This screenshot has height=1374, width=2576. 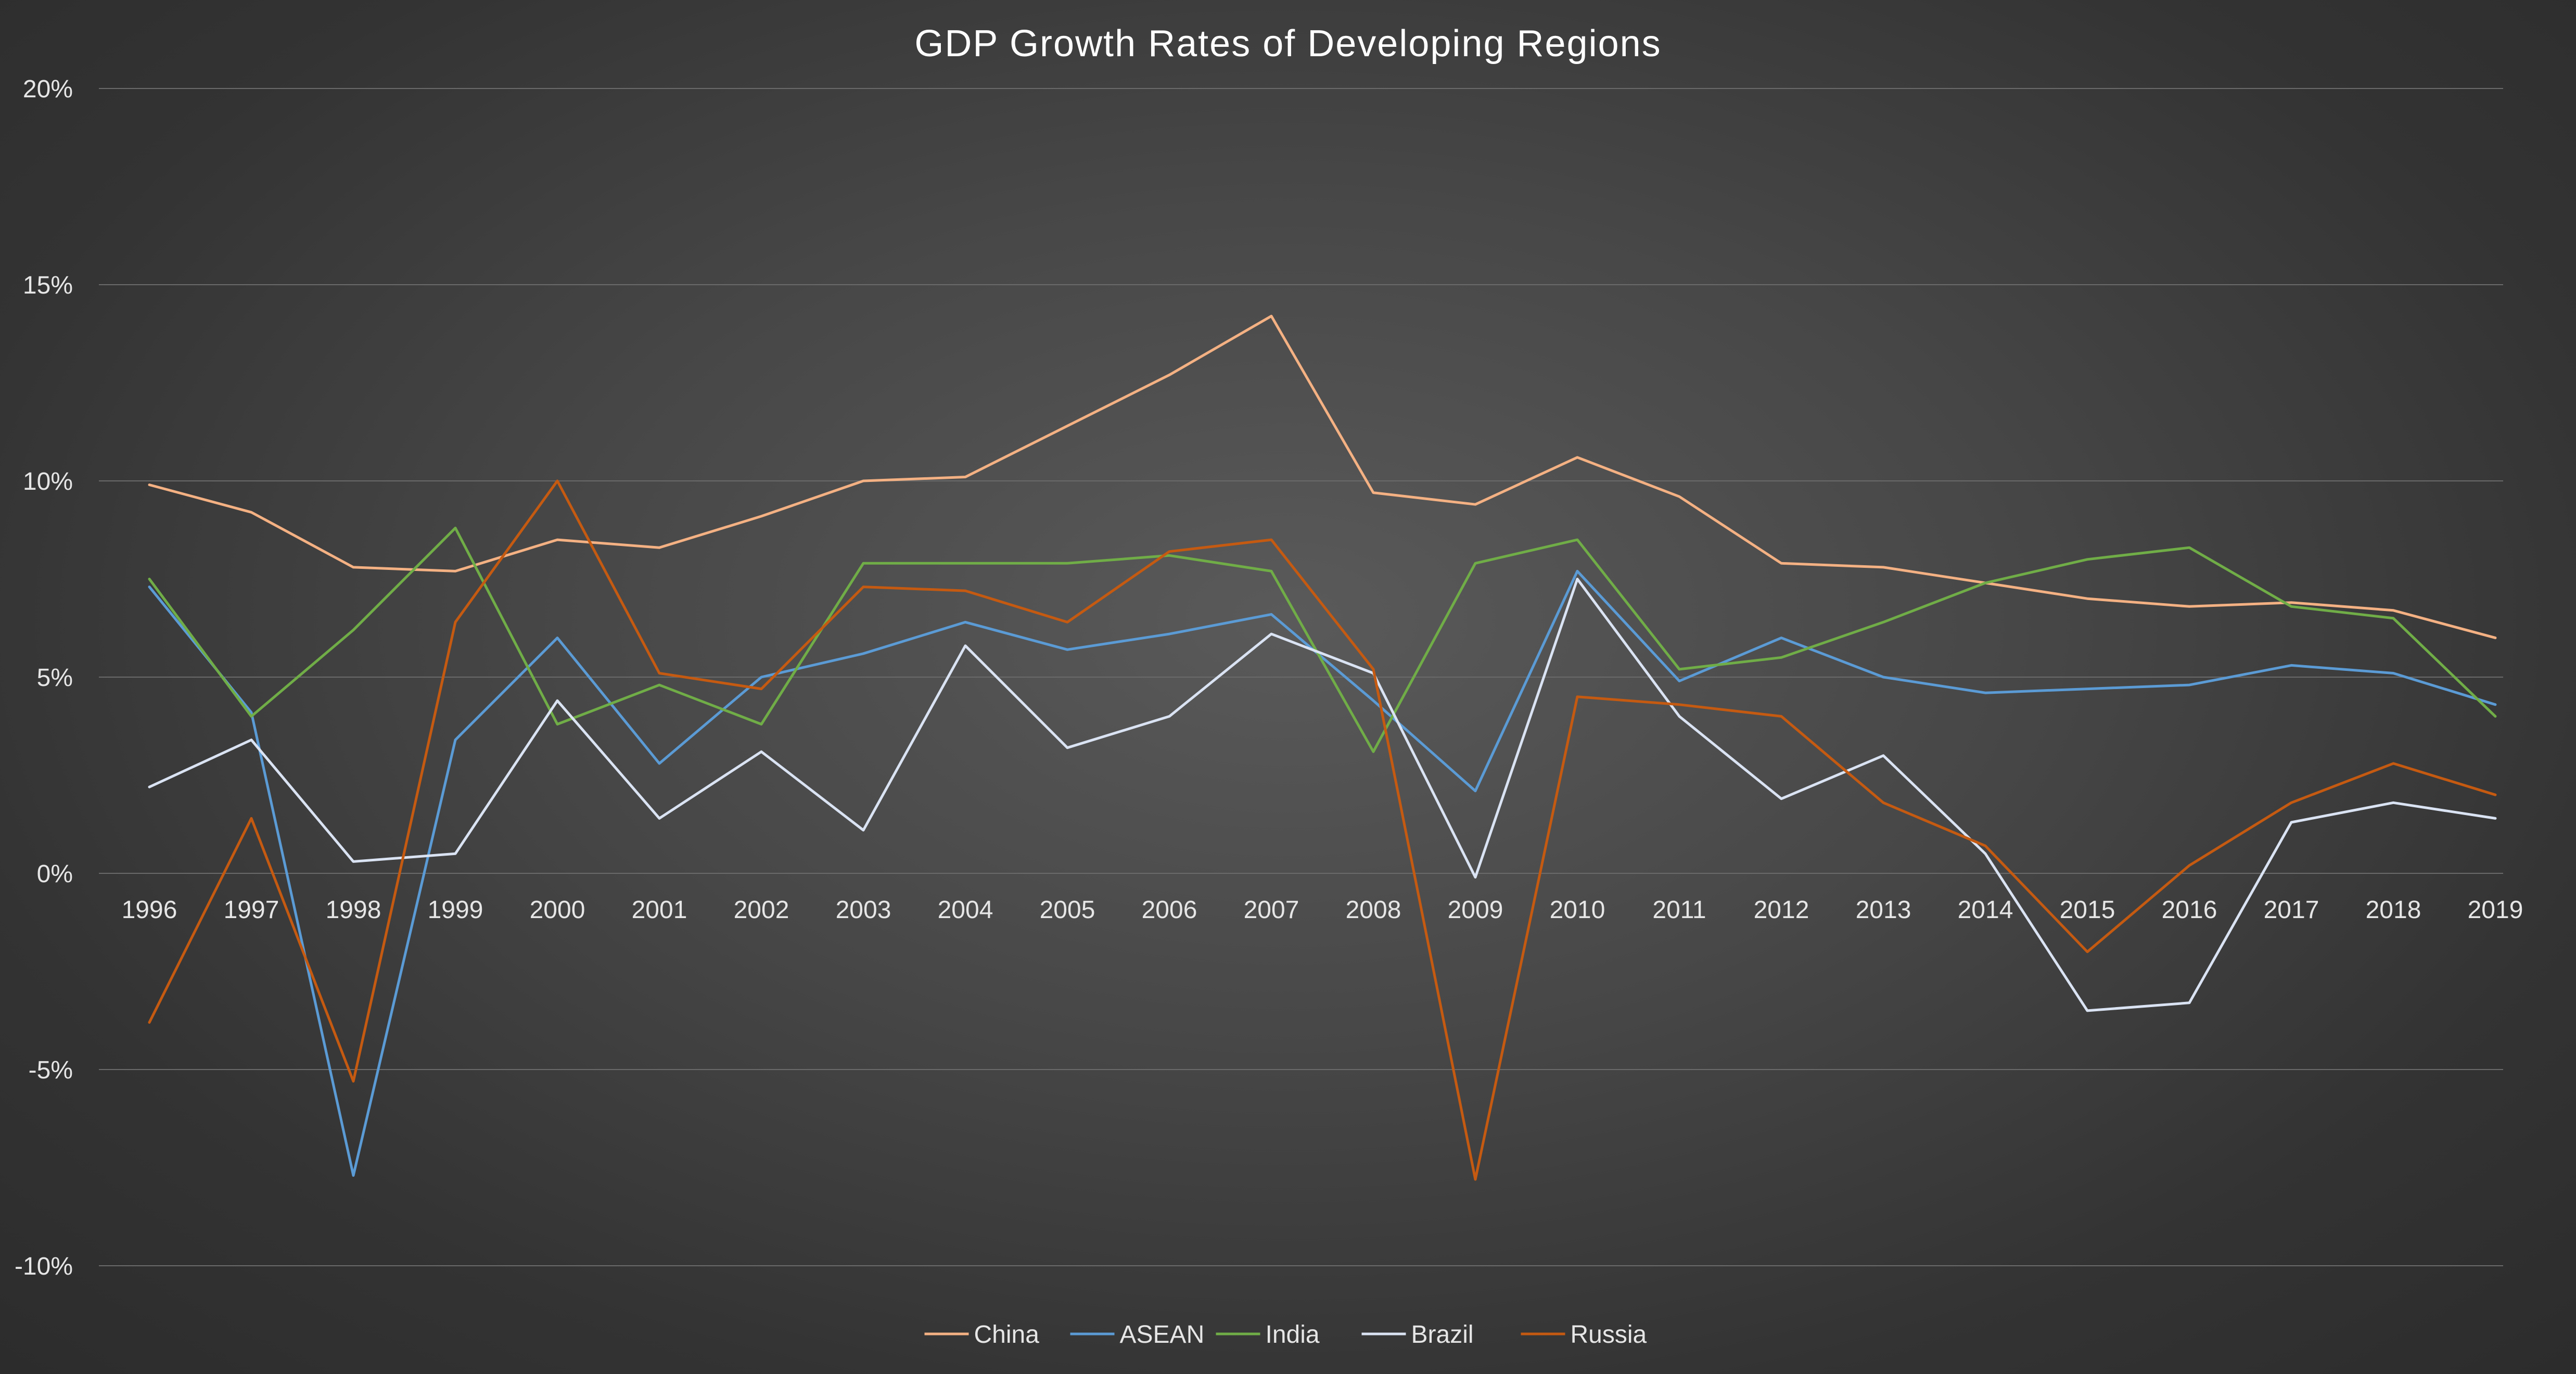 What do you see at coordinates (1162, 1334) in the screenshot?
I see `legend-label: ASEAN` at bounding box center [1162, 1334].